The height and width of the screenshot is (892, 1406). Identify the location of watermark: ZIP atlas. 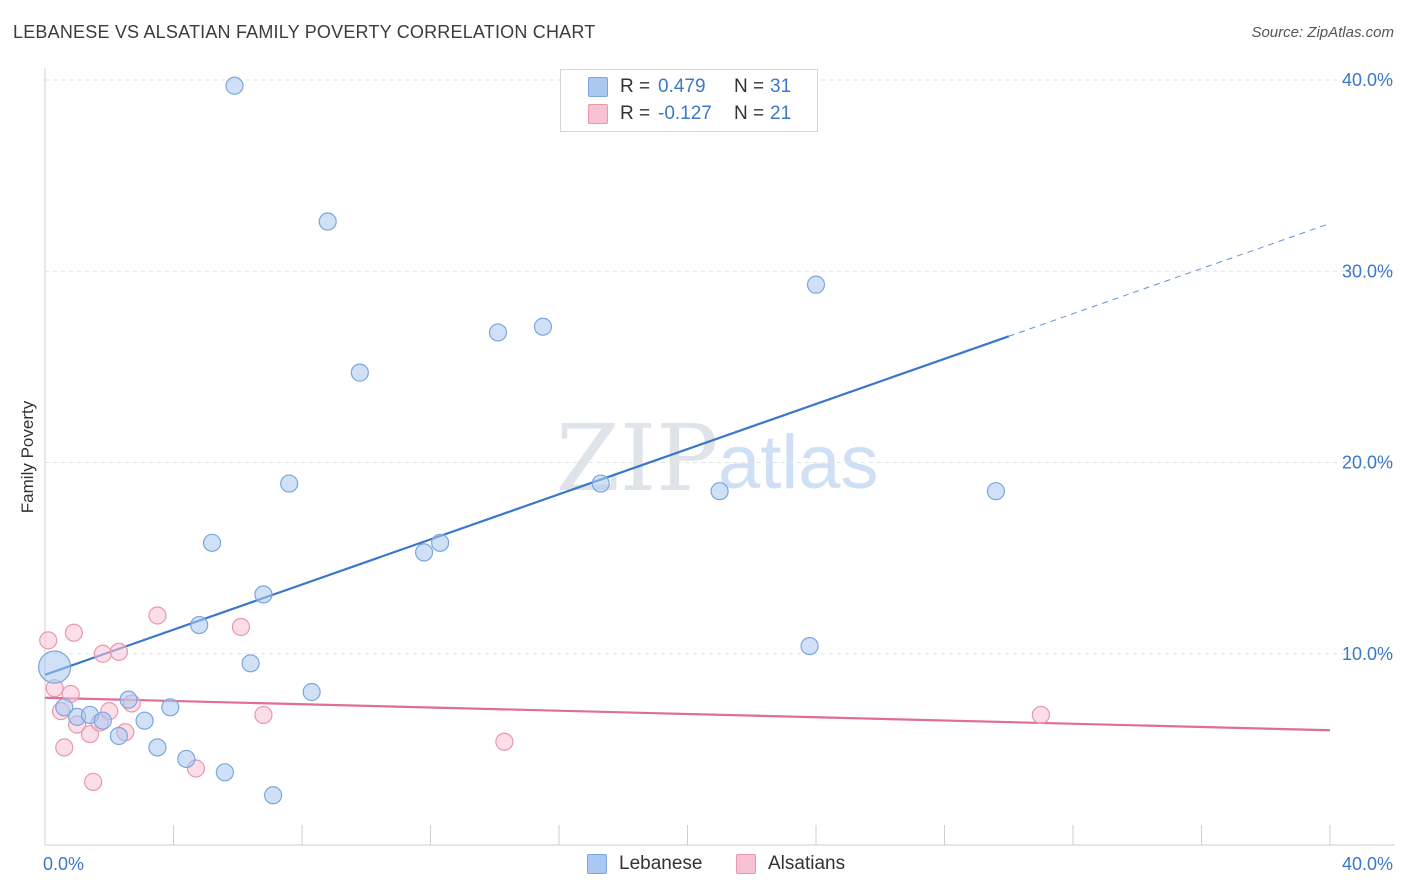
(717, 458).